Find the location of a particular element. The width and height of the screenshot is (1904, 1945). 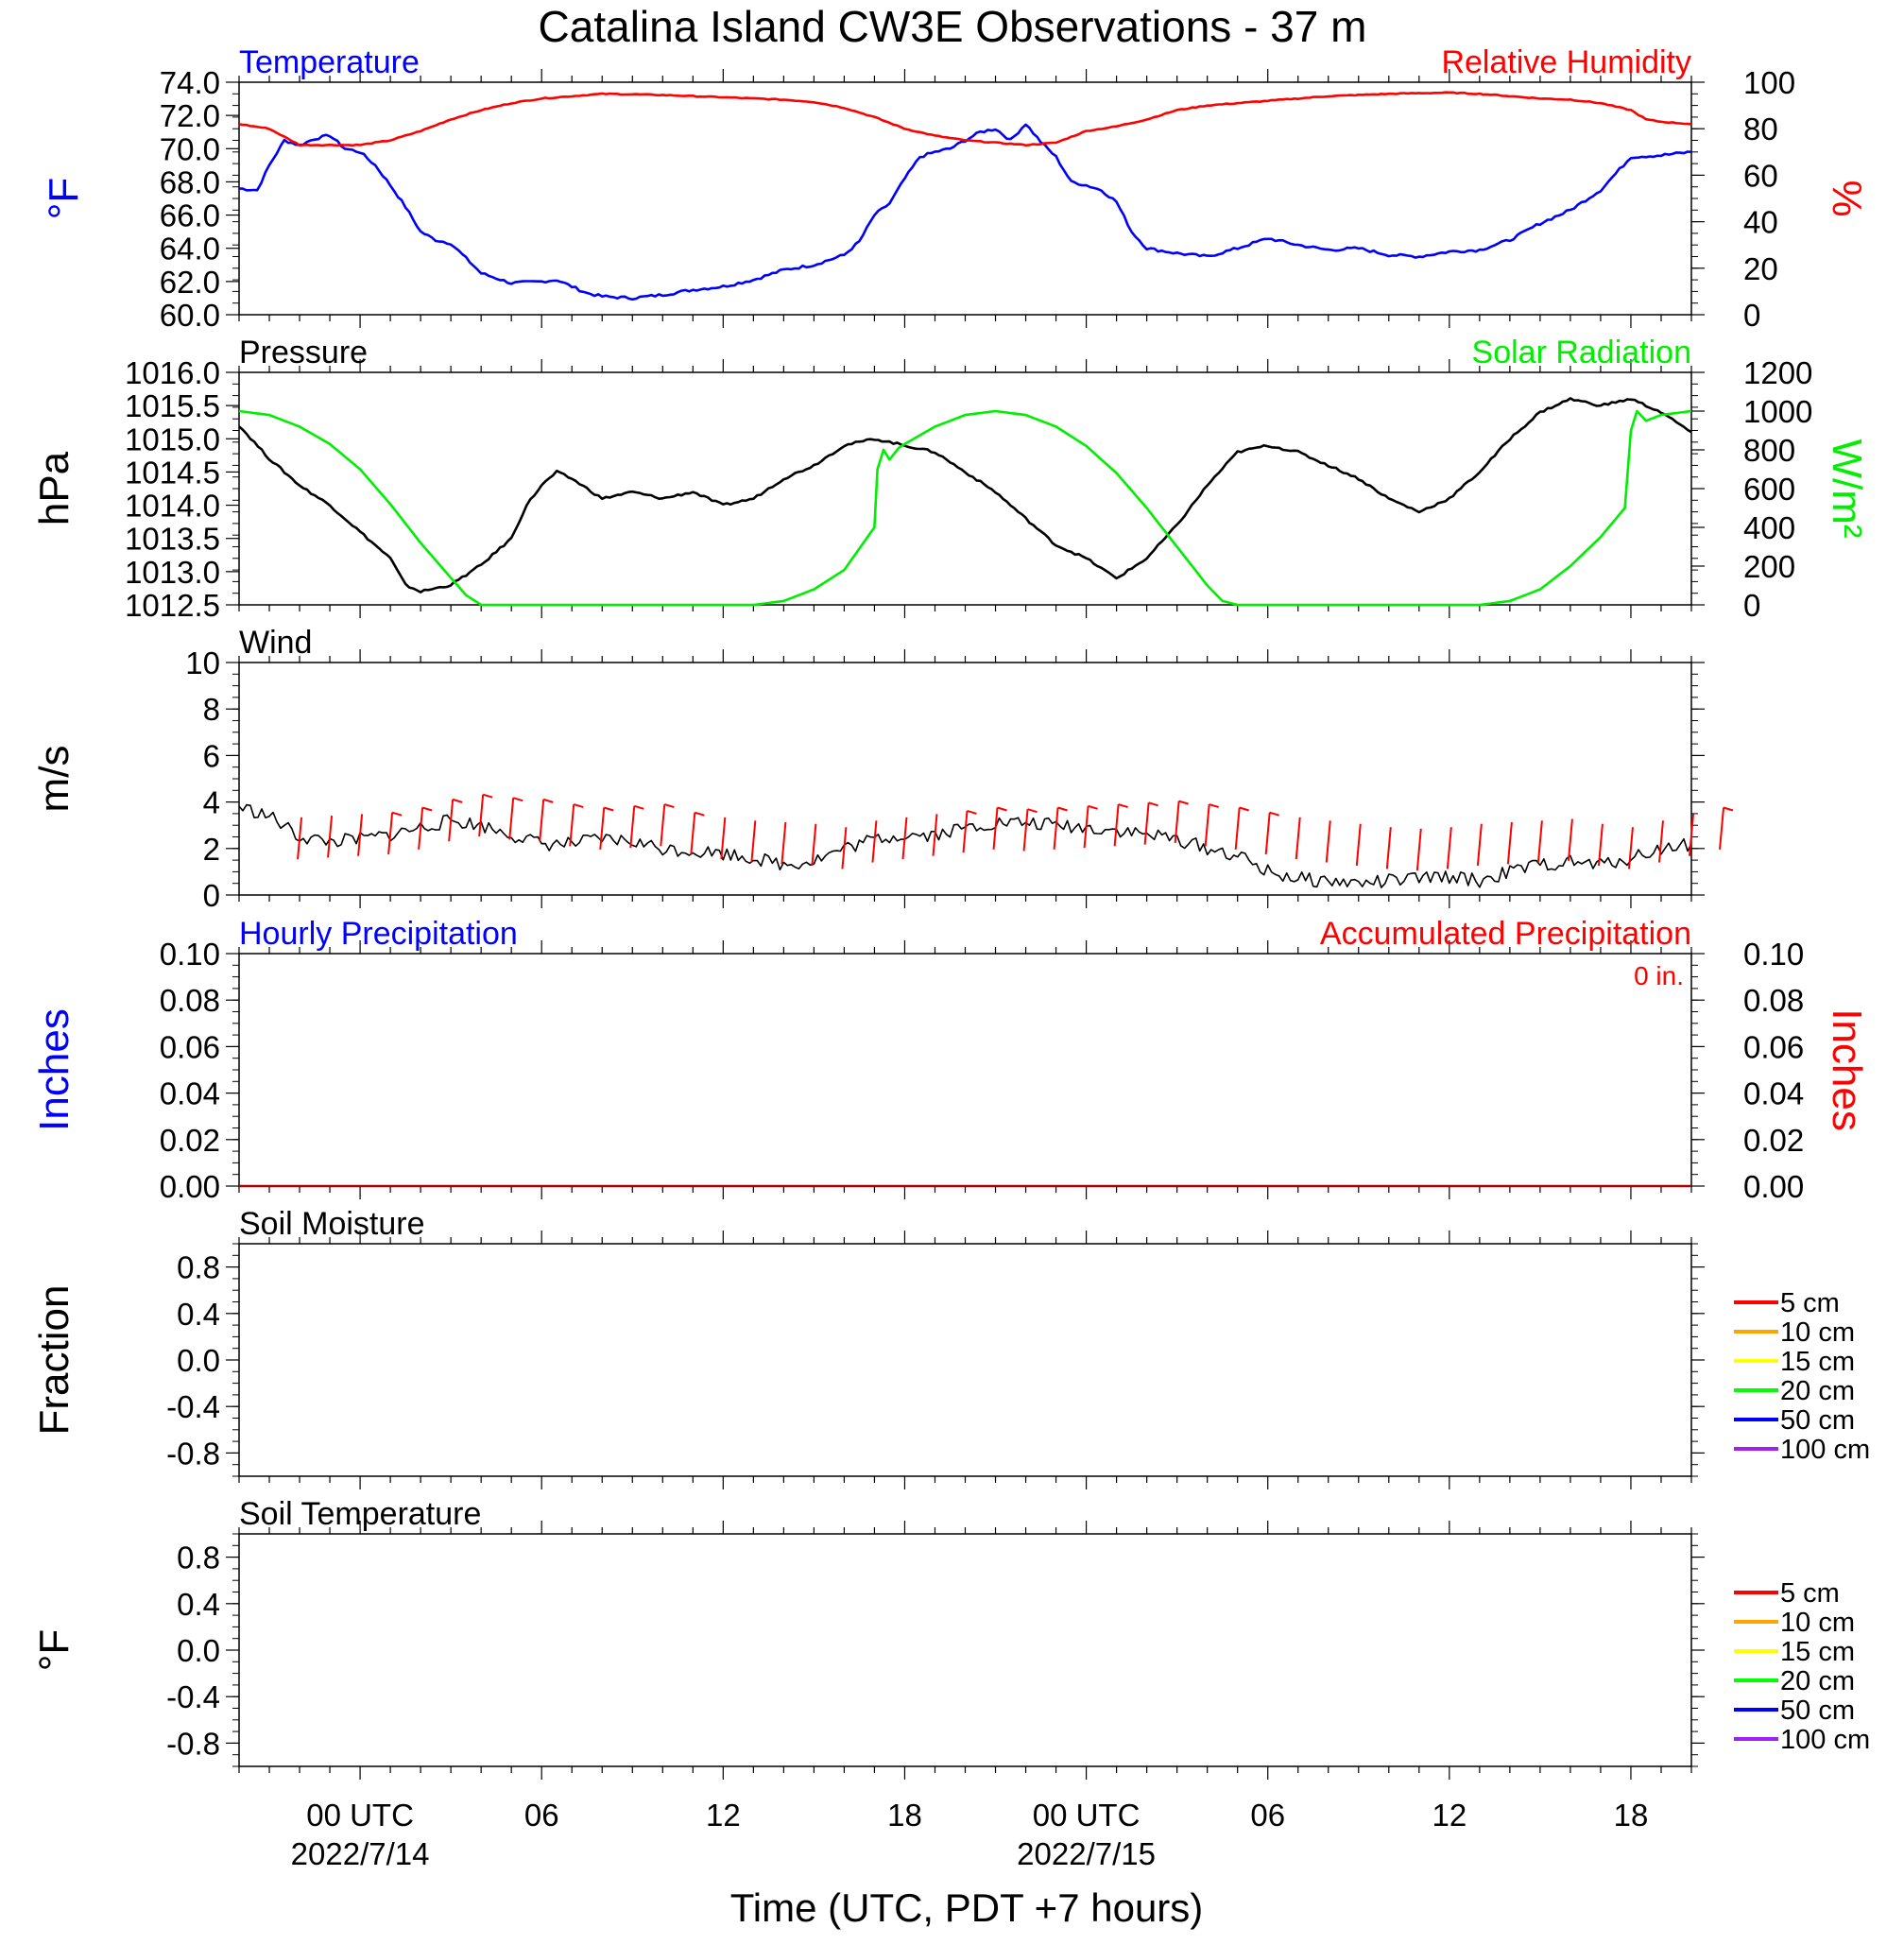

y-tick-label: 0.08 is located at coordinates (190, 1000).